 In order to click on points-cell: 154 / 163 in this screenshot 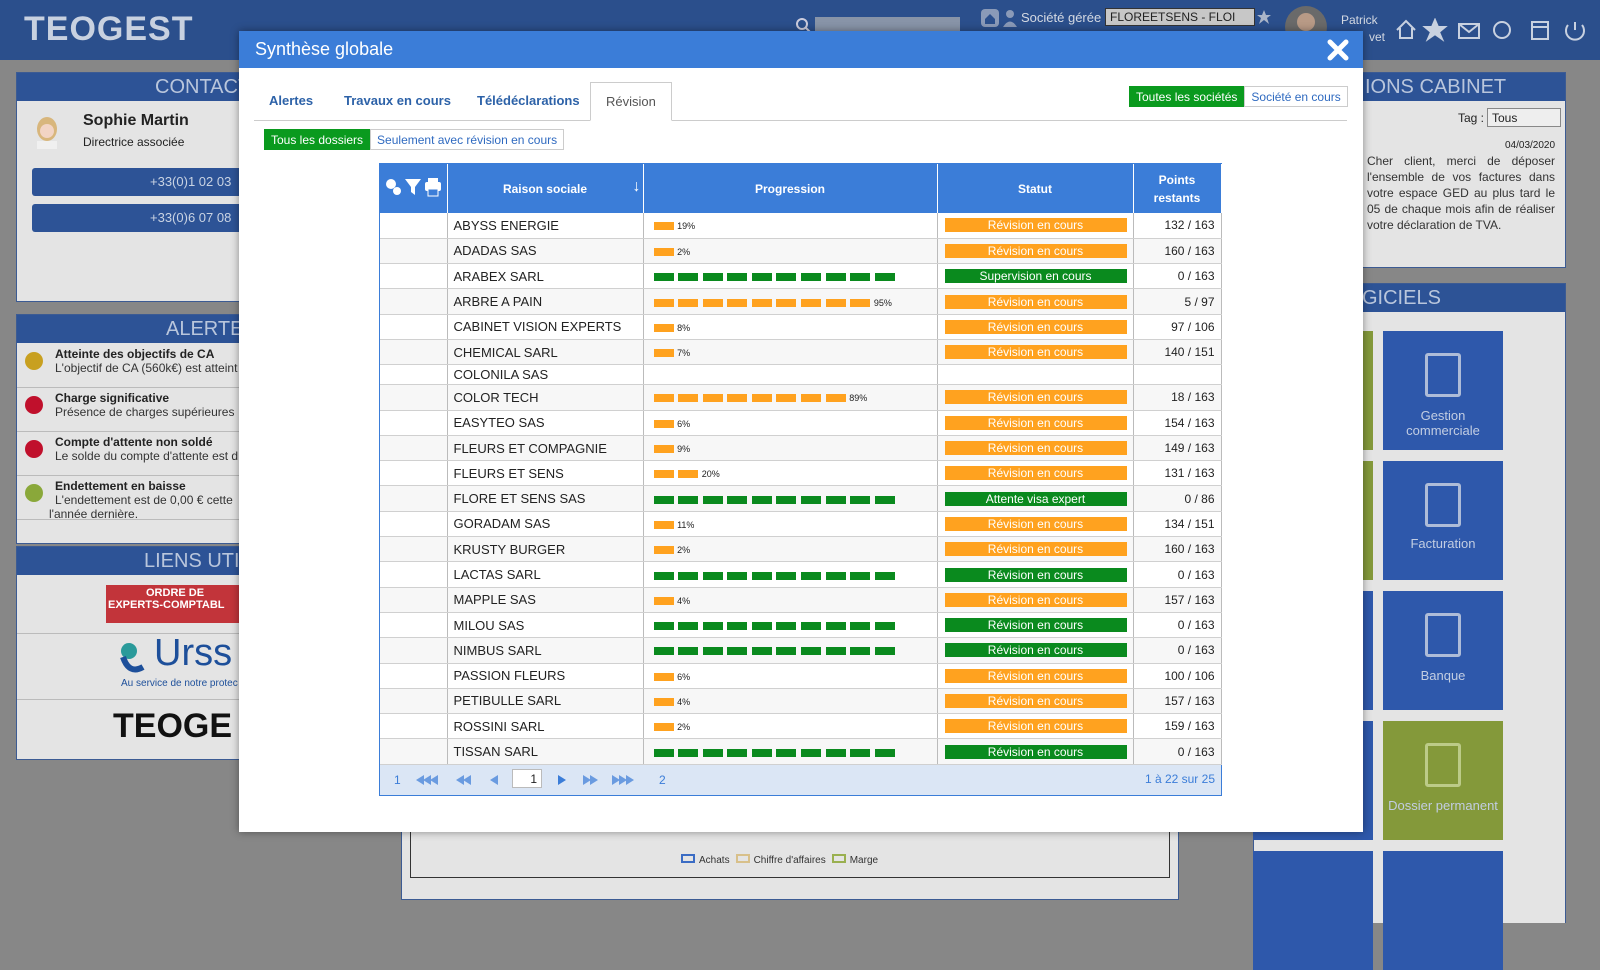, I will do `click(1177, 422)`.